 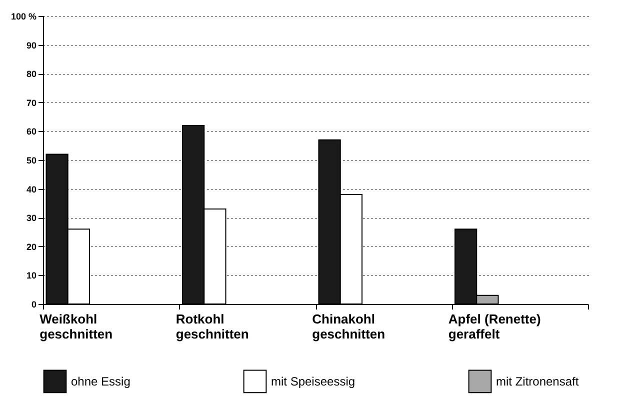 I want to click on x-tick-label: Apfel (Renette) geraffelt, so click(x=494, y=327).